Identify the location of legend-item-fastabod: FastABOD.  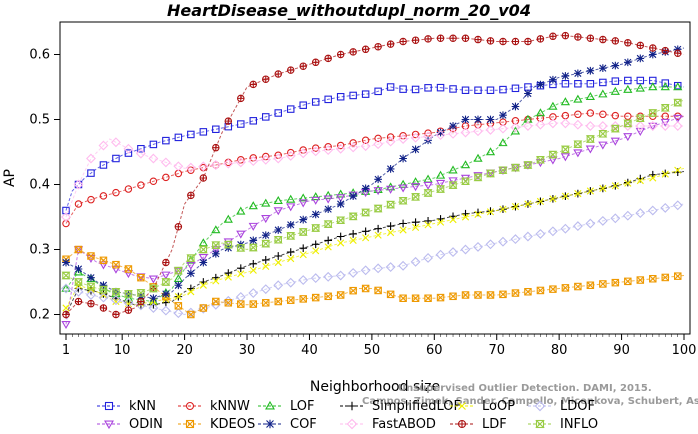
(388, 424).